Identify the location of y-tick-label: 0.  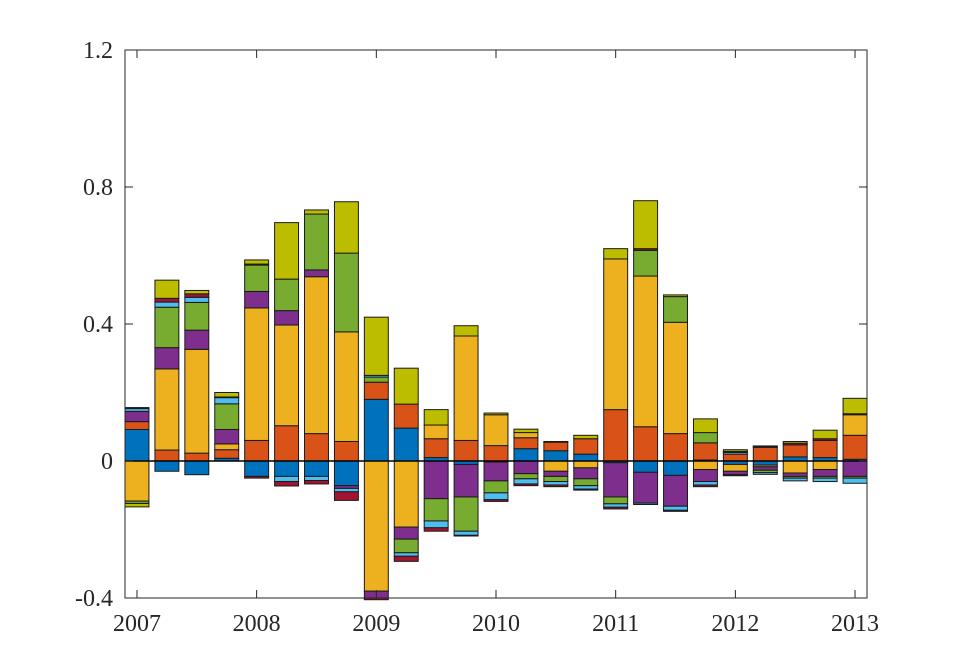
(107, 462).